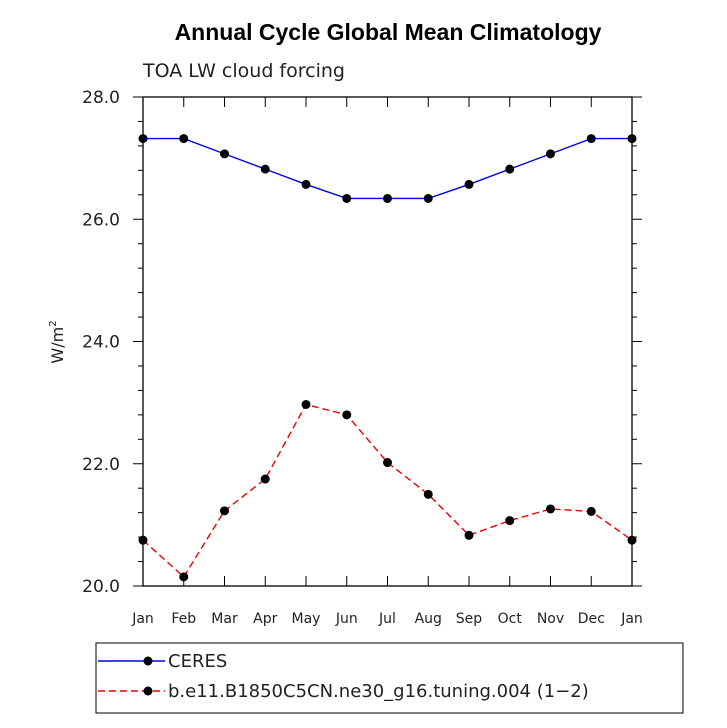 The image size is (727, 728). I want to click on y-tick-label: 22.0, so click(101, 465).